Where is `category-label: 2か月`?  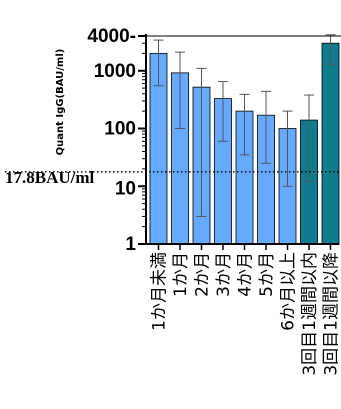
category-label: 2か月 is located at coordinates (203, 274).